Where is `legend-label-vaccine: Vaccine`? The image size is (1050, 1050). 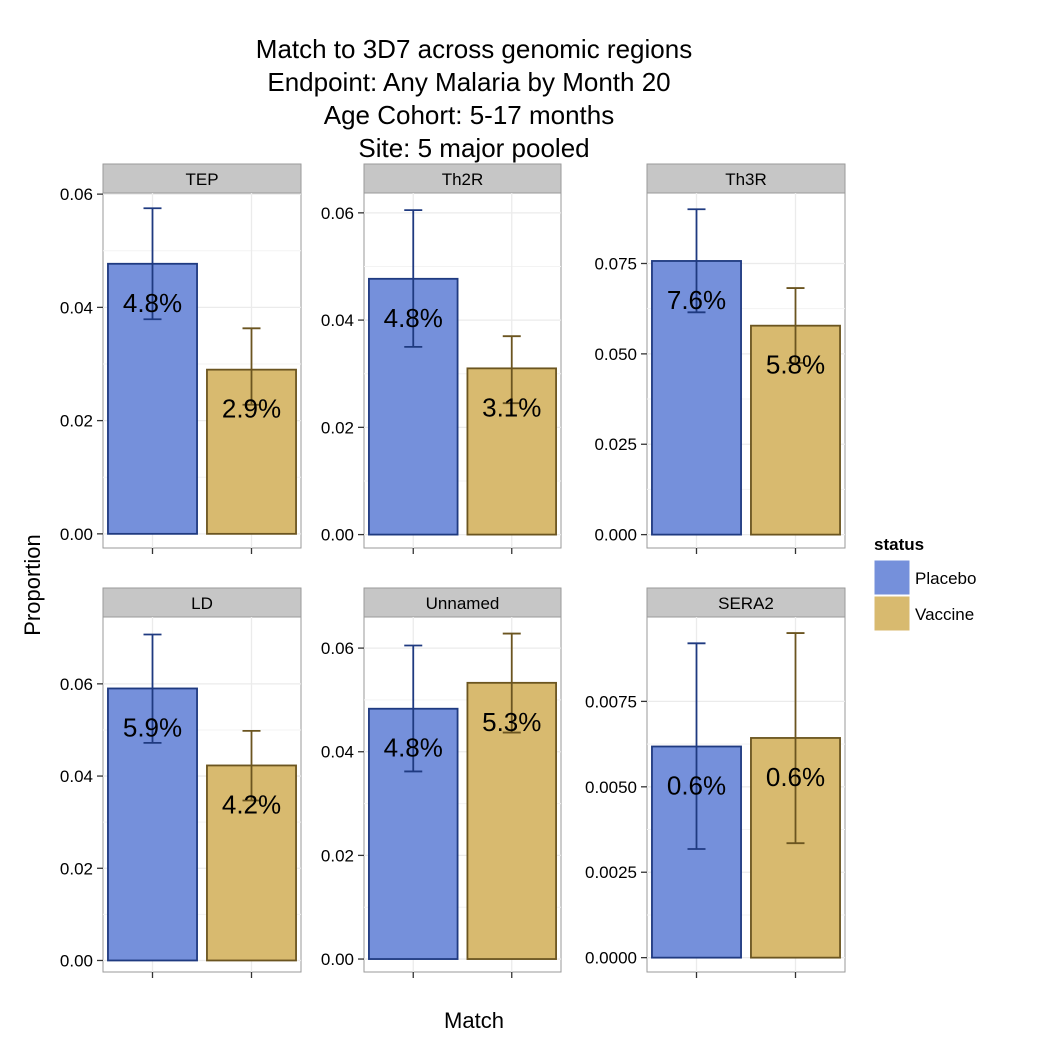
legend-label-vaccine: Vaccine is located at coordinates (944, 614).